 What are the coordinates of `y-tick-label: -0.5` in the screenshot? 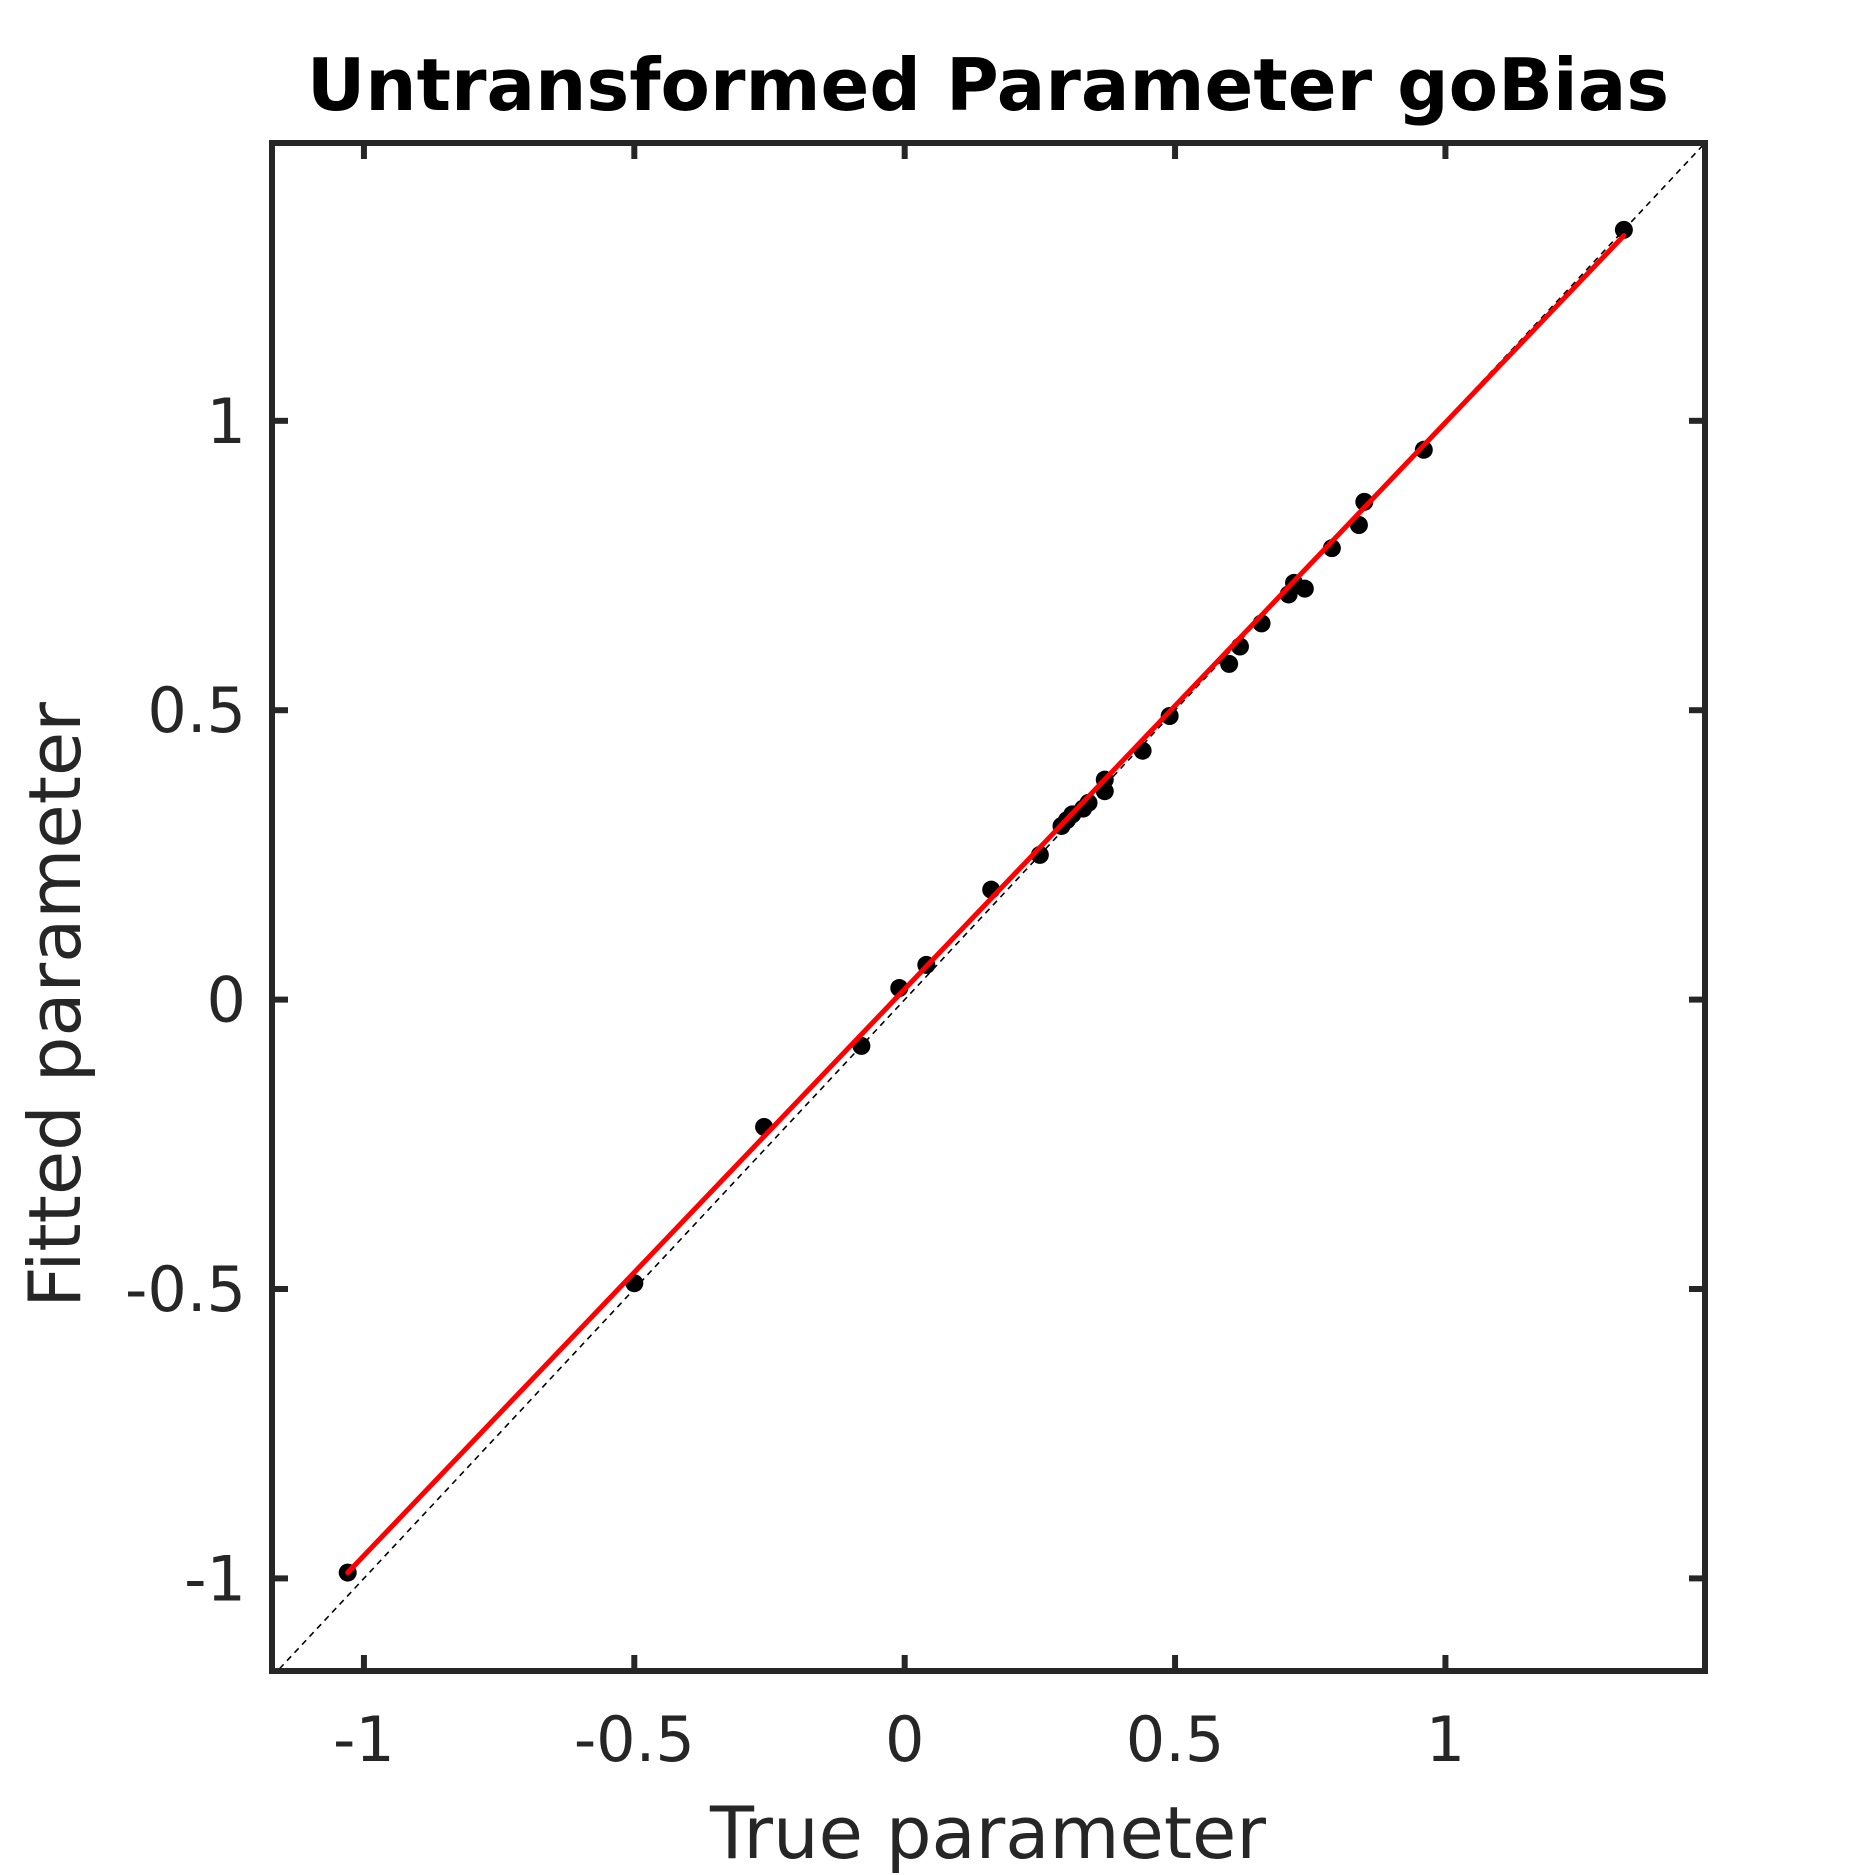 It's located at (185, 1289).